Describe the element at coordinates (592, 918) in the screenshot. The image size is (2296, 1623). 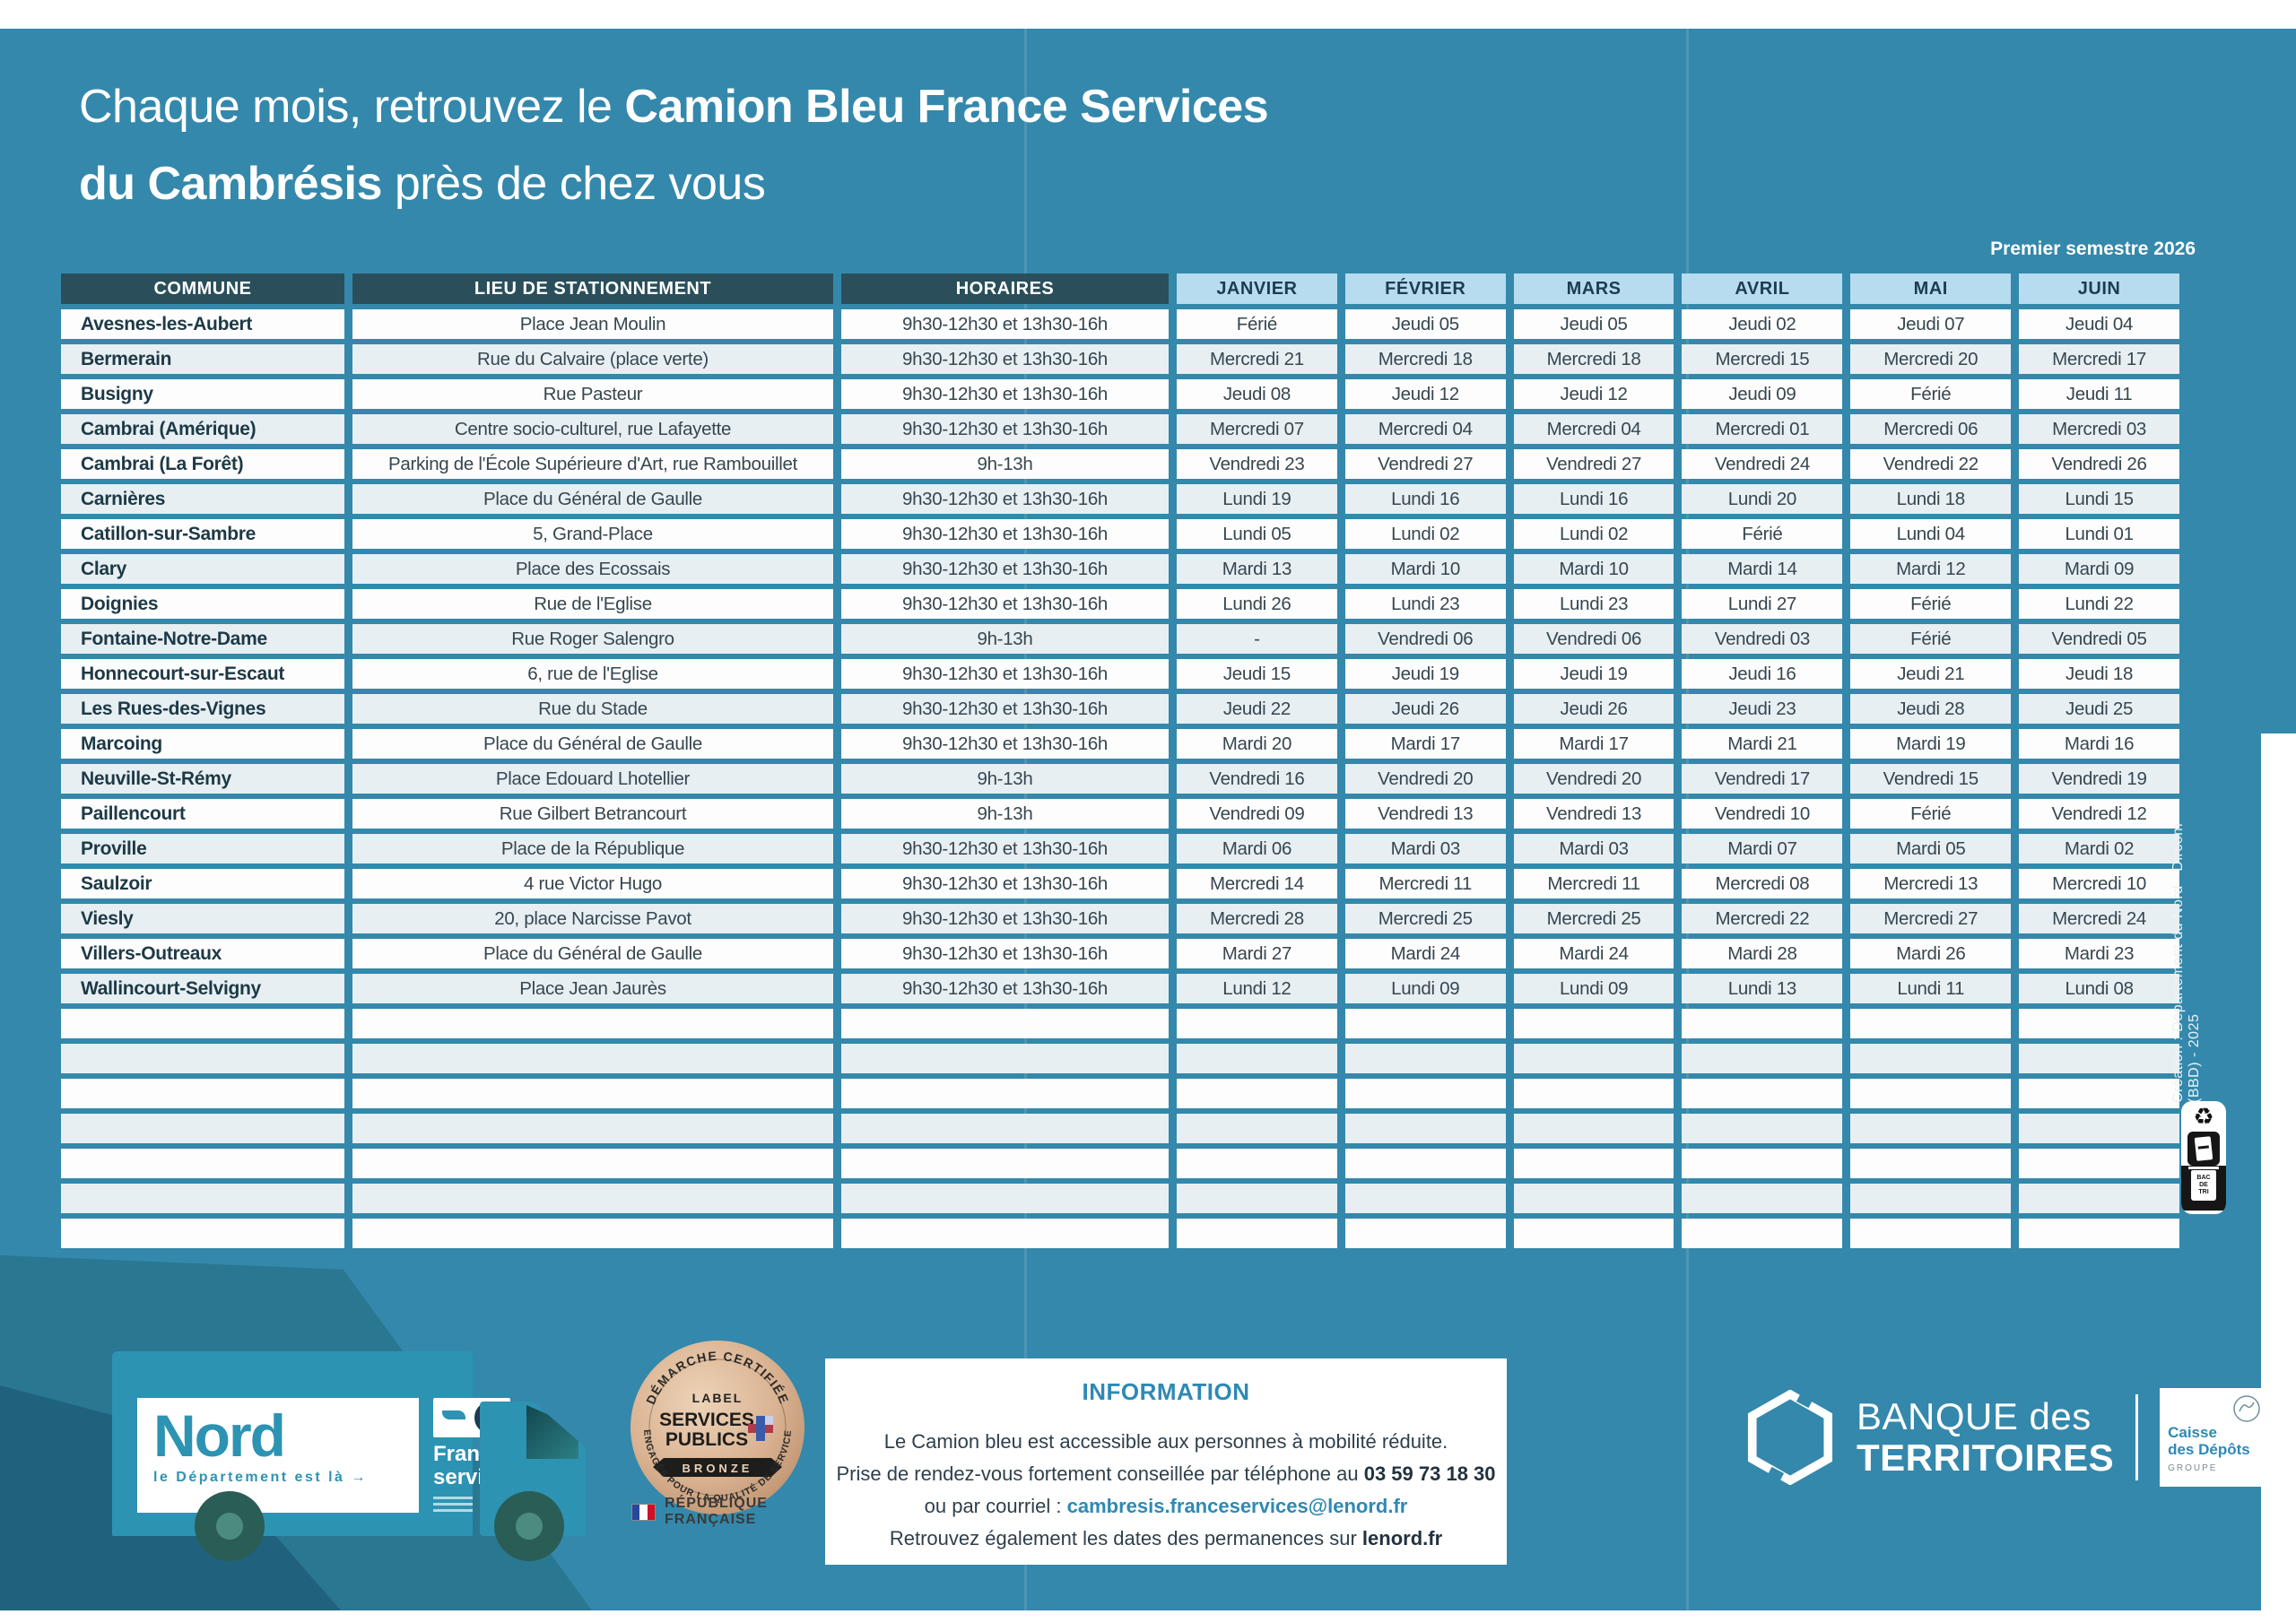
I see `lieu-cell: 20, place Narcisse Pavot` at that location.